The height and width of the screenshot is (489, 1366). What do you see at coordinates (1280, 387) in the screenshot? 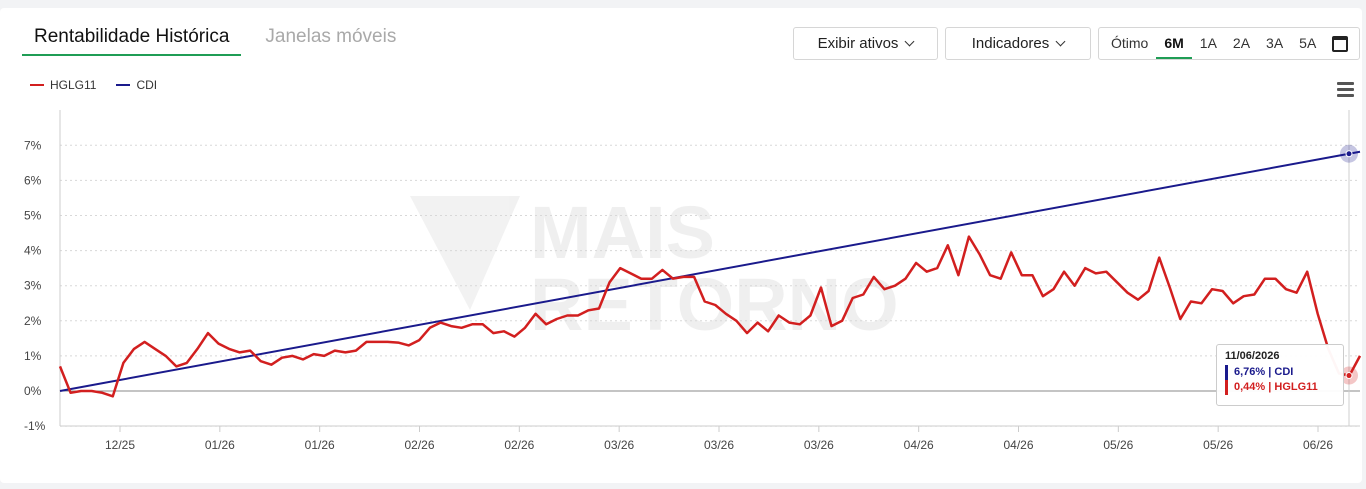
I see `tooltip-hglg11: 0,44% | HGLG11` at bounding box center [1280, 387].